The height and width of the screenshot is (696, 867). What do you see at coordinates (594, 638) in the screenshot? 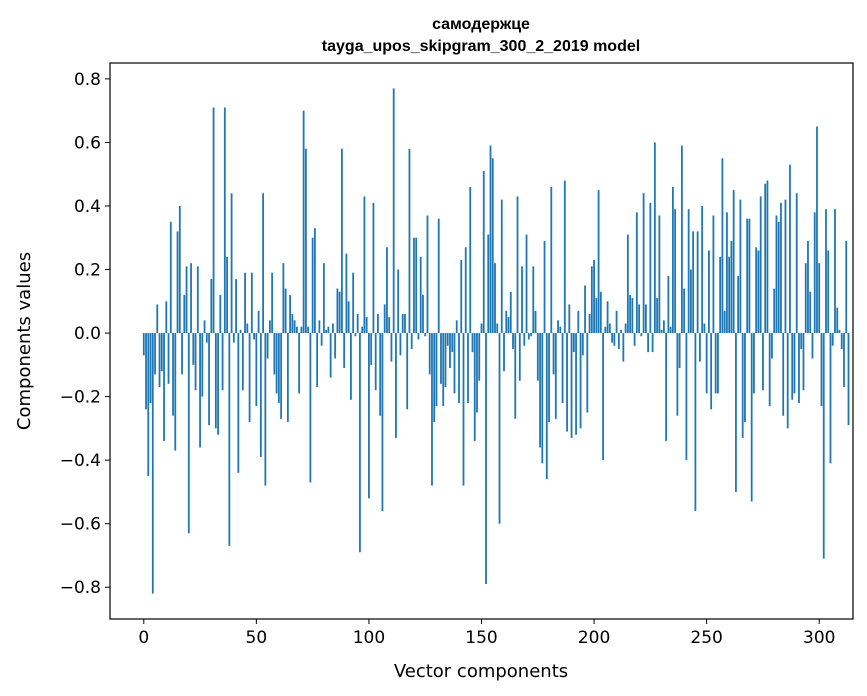
I see `x-tick-label: 200` at bounding box center [594, 638].